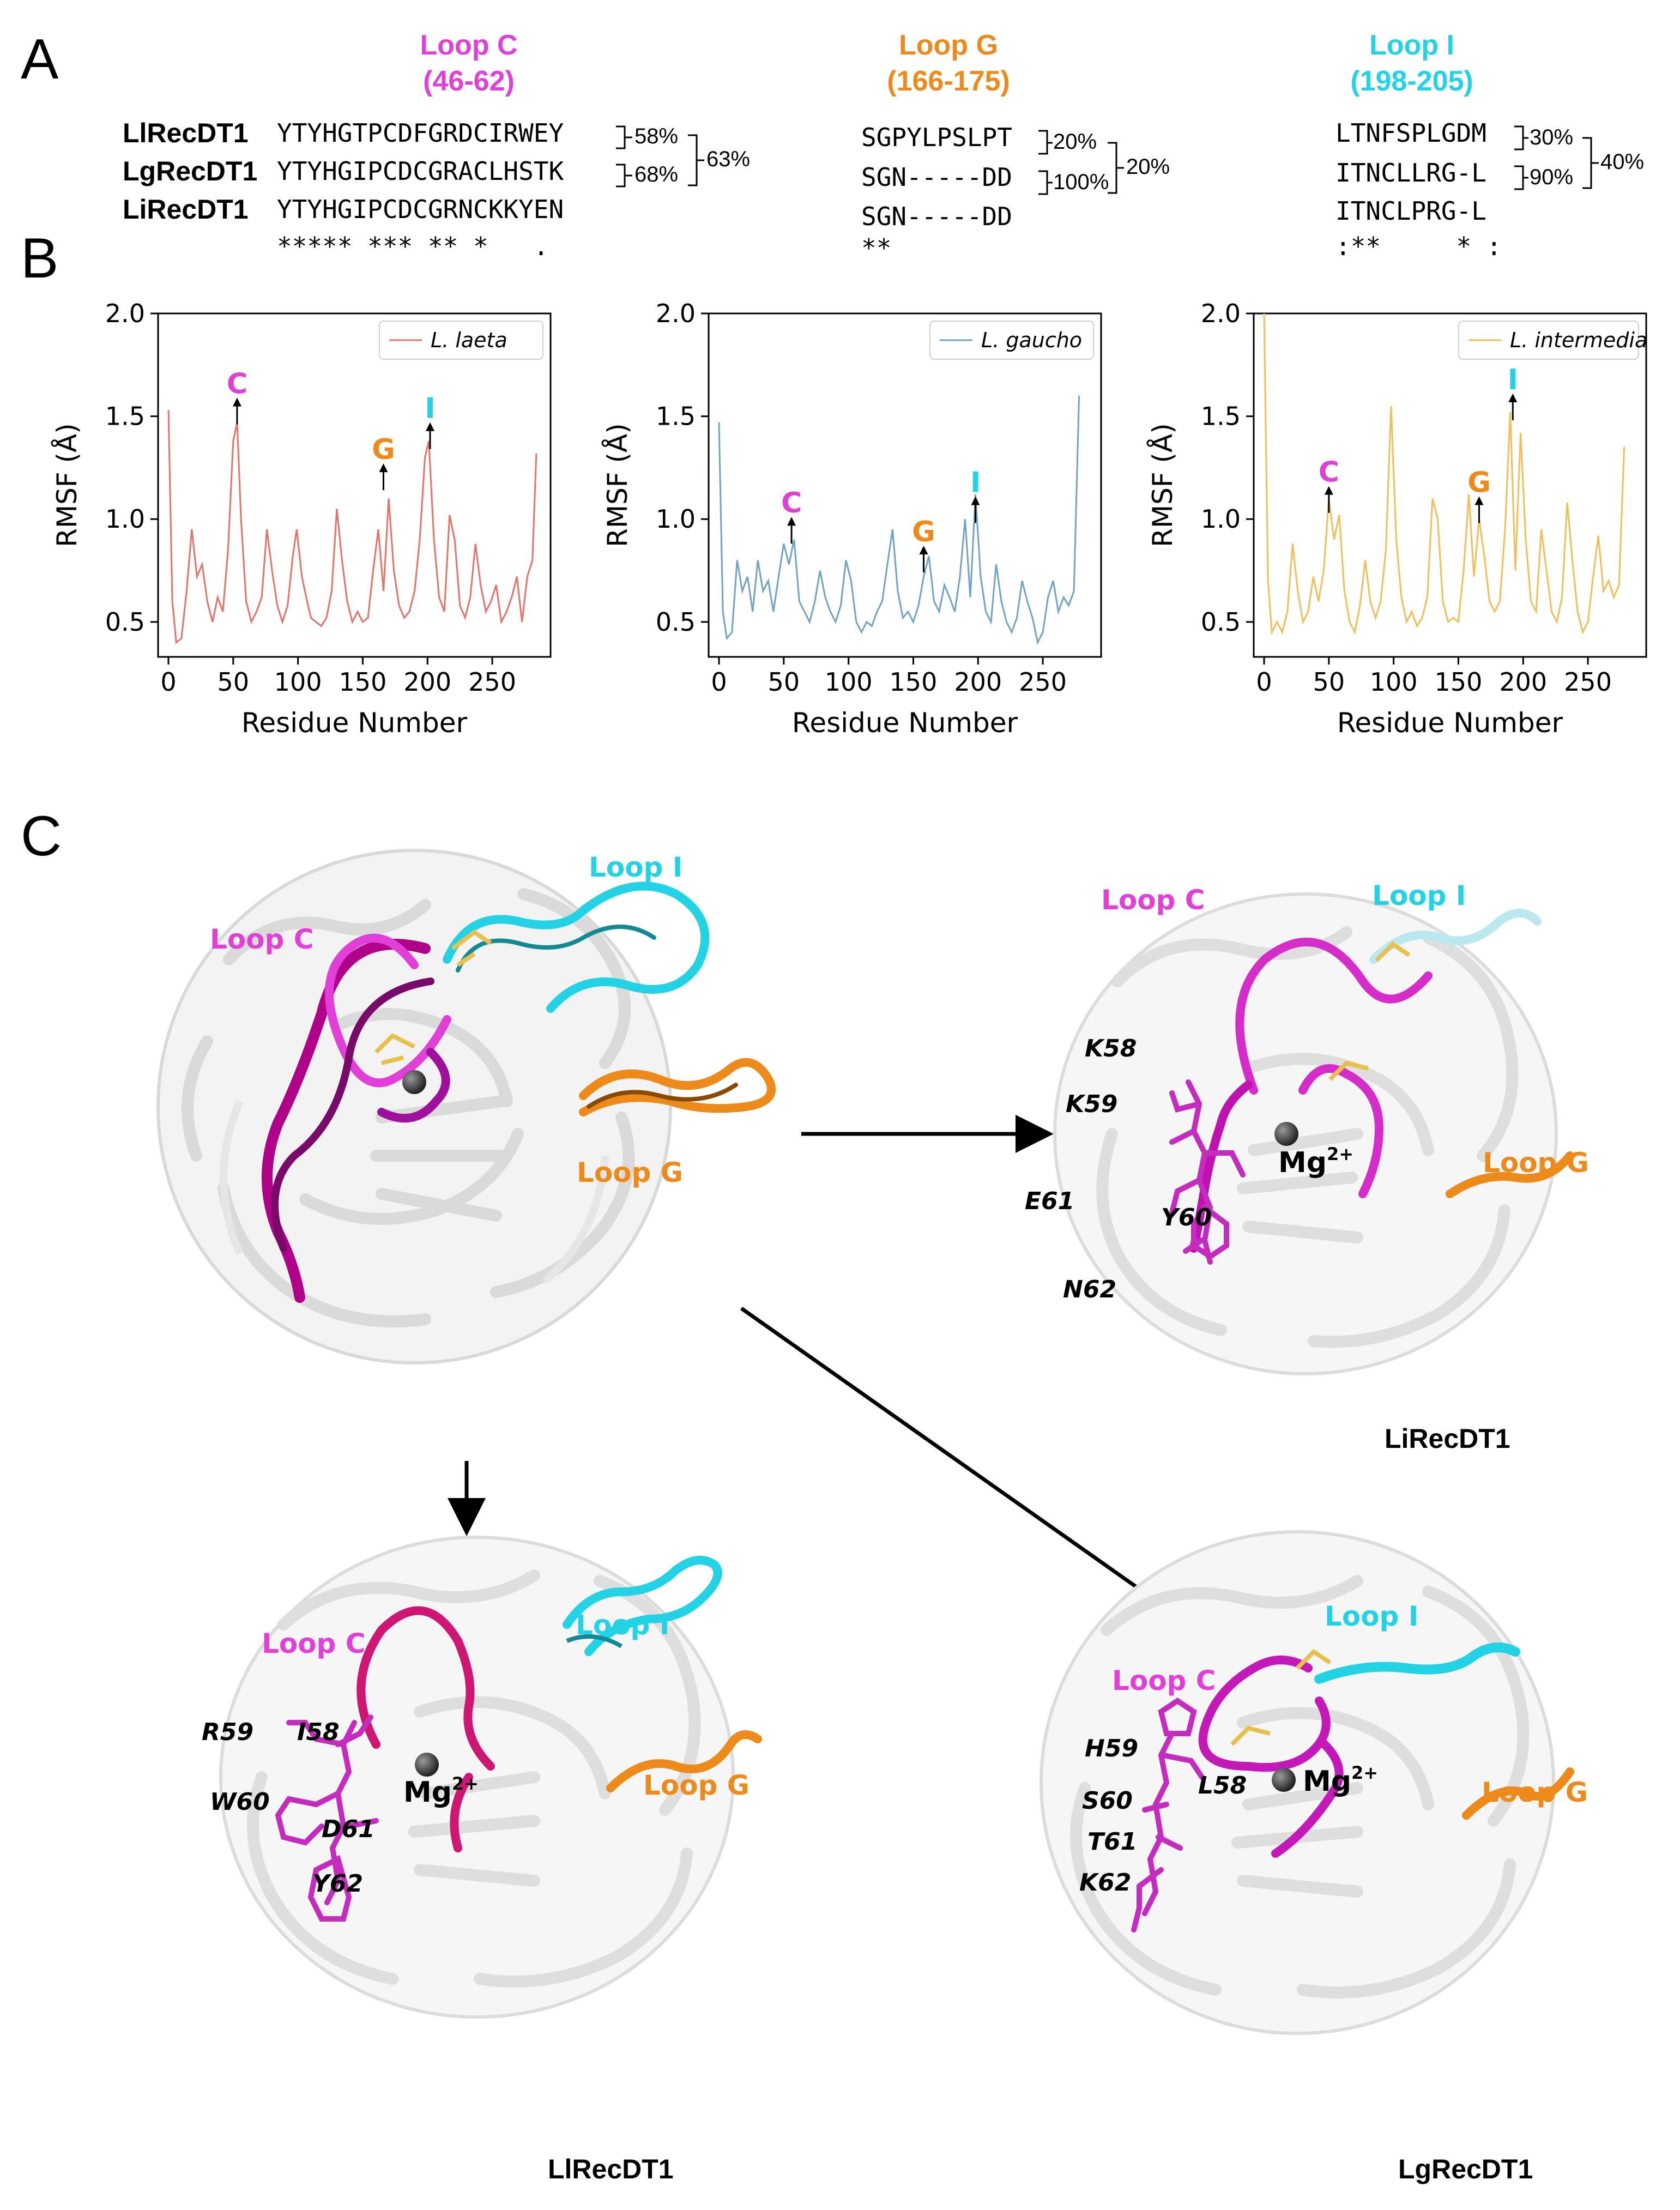 This screenshot has width=1680, height=2210. Describe the element at coordinates (1075, 142) in the screenshot. I see `loop-g-pct-ll-lg: 20%` at that location.